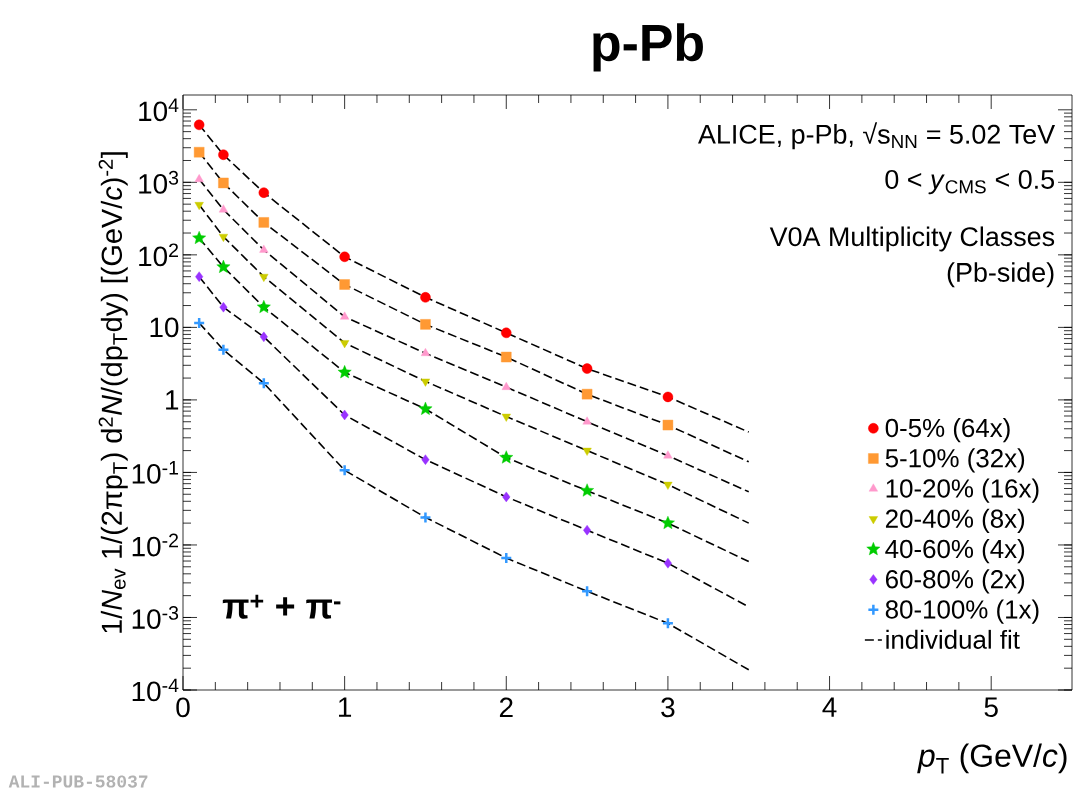 This screenshot has width=1074, height=810. Describe the element at coordinates (668, 707) in the screenshot. I see `x-tick-label: 3` at that location.